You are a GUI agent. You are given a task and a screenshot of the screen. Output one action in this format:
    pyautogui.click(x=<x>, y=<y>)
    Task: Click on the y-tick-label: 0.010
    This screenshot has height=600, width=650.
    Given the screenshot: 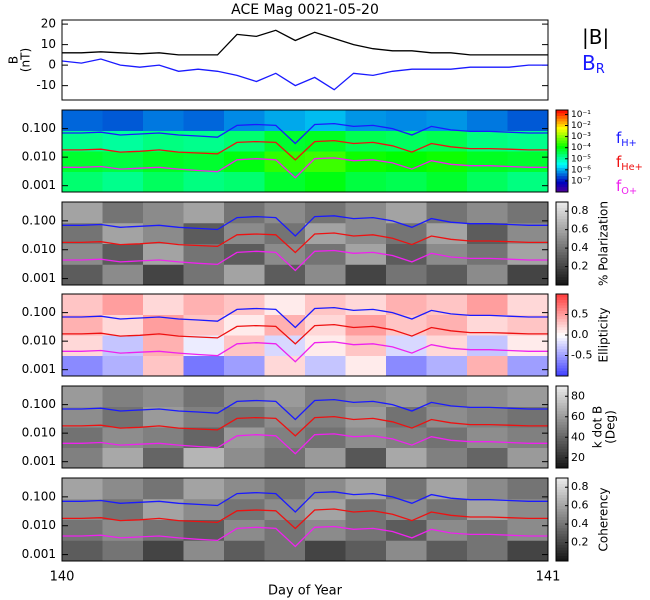 What is the action you would take?
    pyautogui.click(x=39, y=157)
    